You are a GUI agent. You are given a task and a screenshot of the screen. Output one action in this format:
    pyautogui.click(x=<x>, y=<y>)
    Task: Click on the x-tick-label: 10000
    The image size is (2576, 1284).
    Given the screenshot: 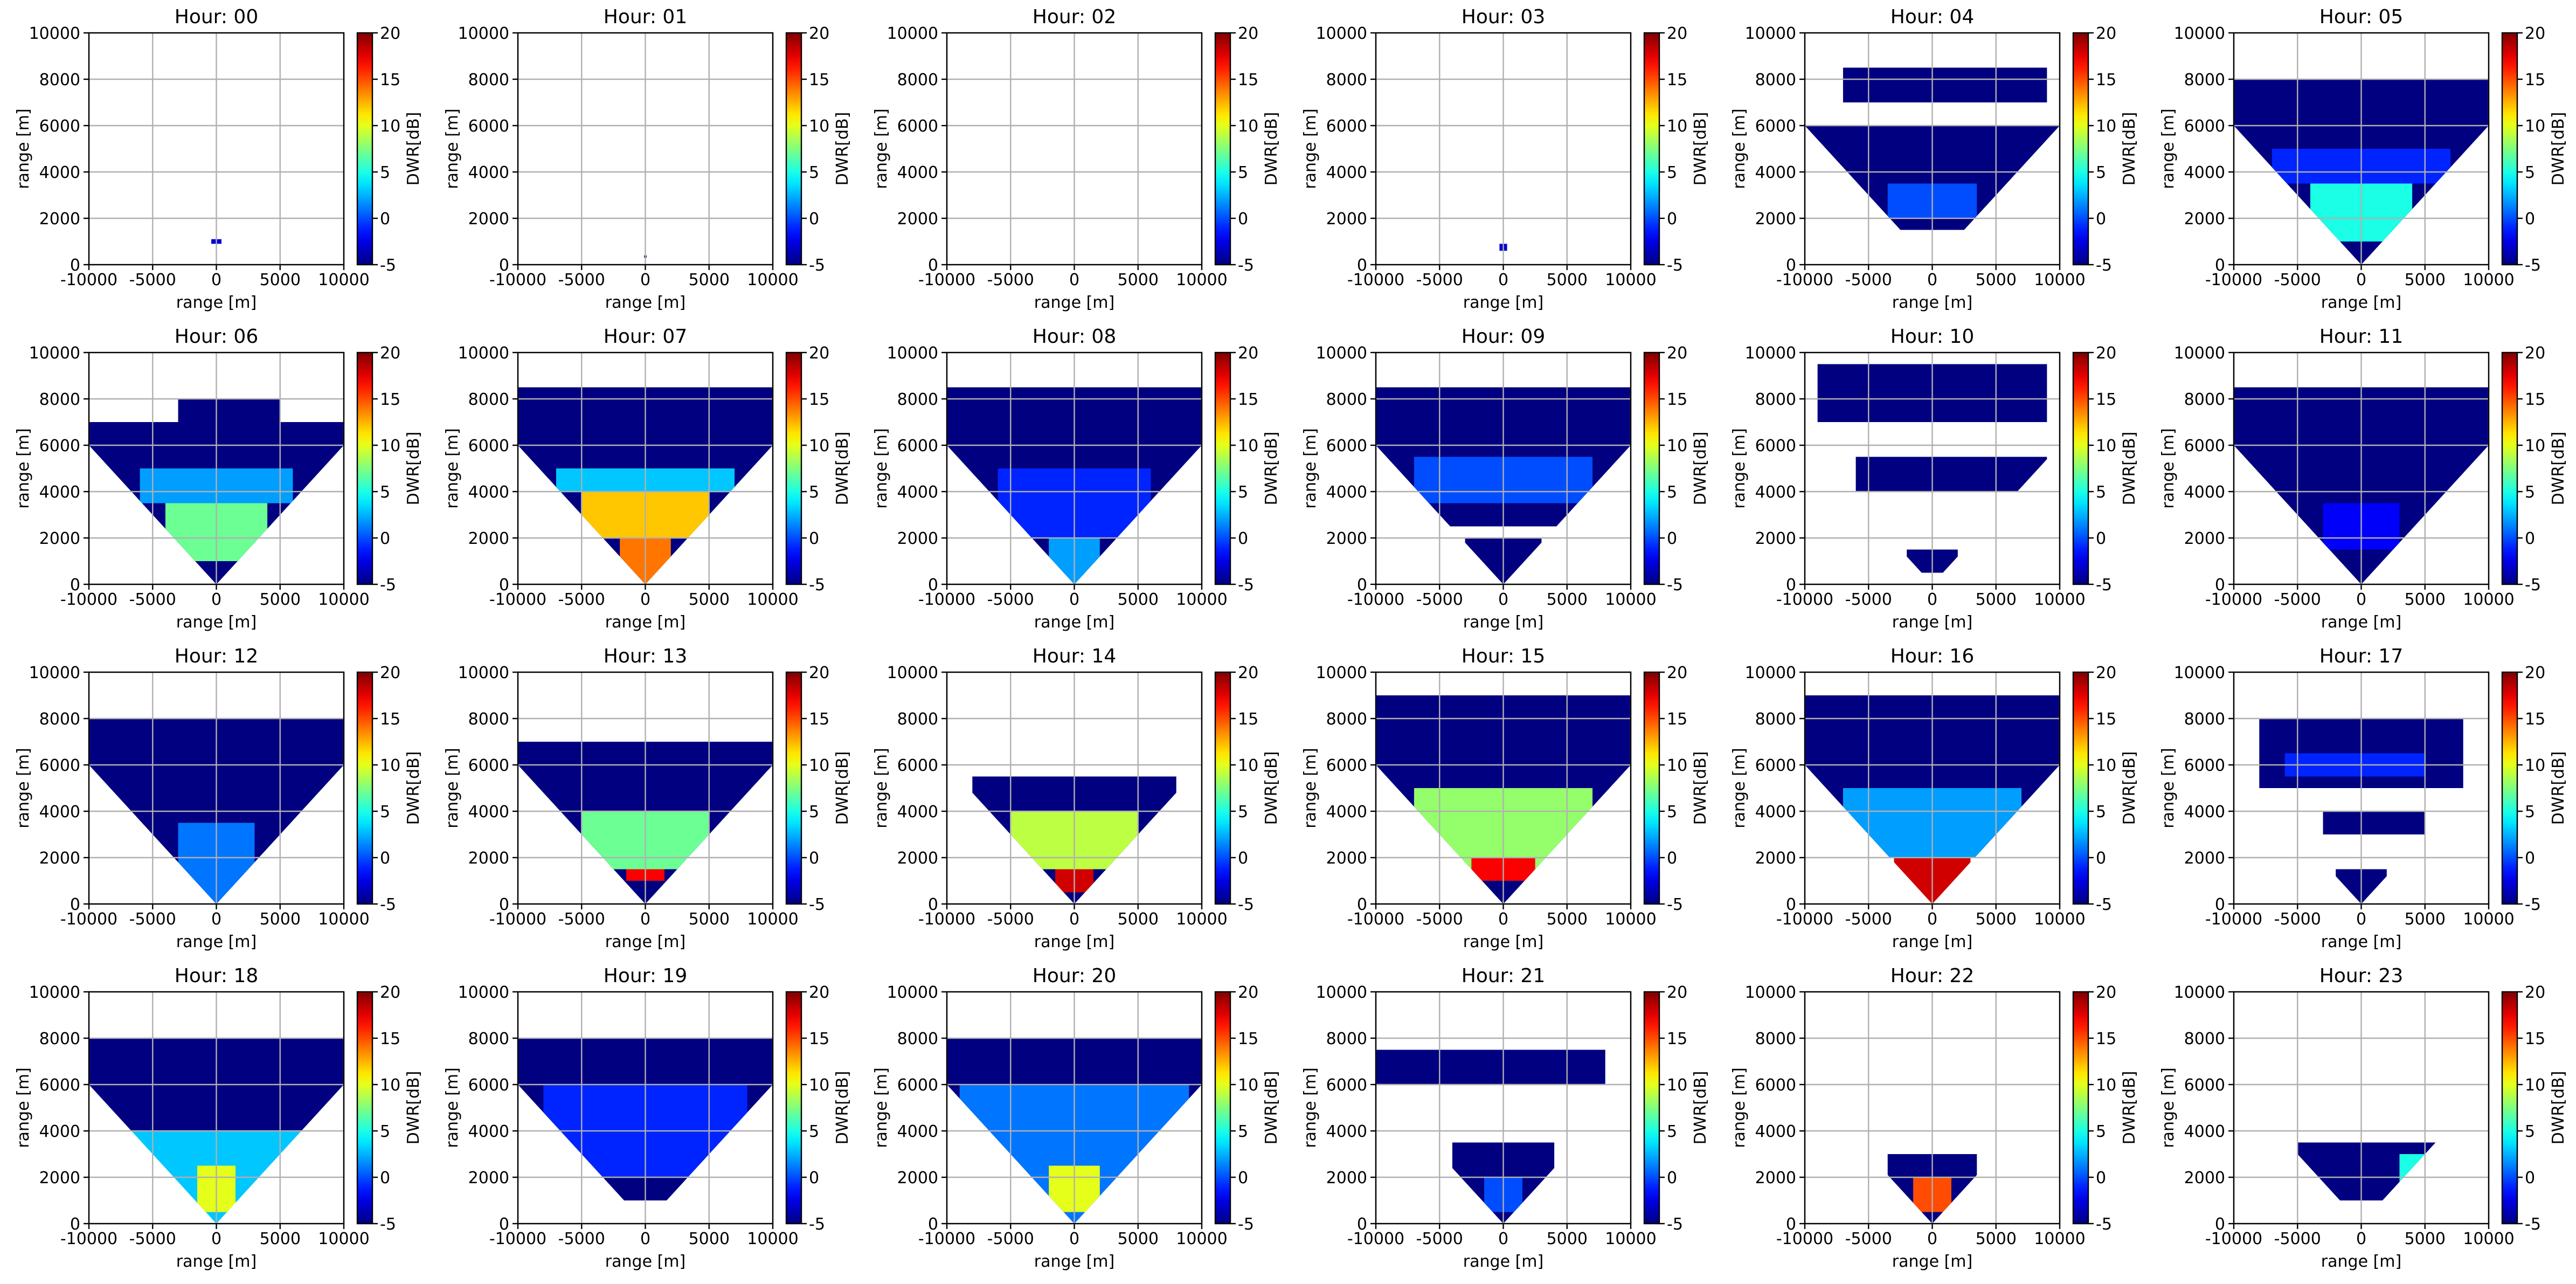 What is the action you would take?
    pyautogui.click(x=2489, y=920)
    